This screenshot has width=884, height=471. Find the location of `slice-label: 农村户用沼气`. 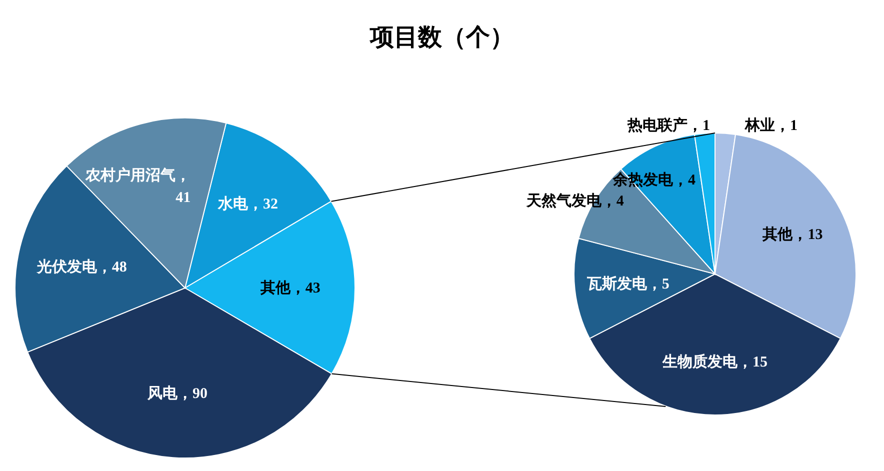

slice-label: 农村户用沼气 is located at coordinates (130, 175).